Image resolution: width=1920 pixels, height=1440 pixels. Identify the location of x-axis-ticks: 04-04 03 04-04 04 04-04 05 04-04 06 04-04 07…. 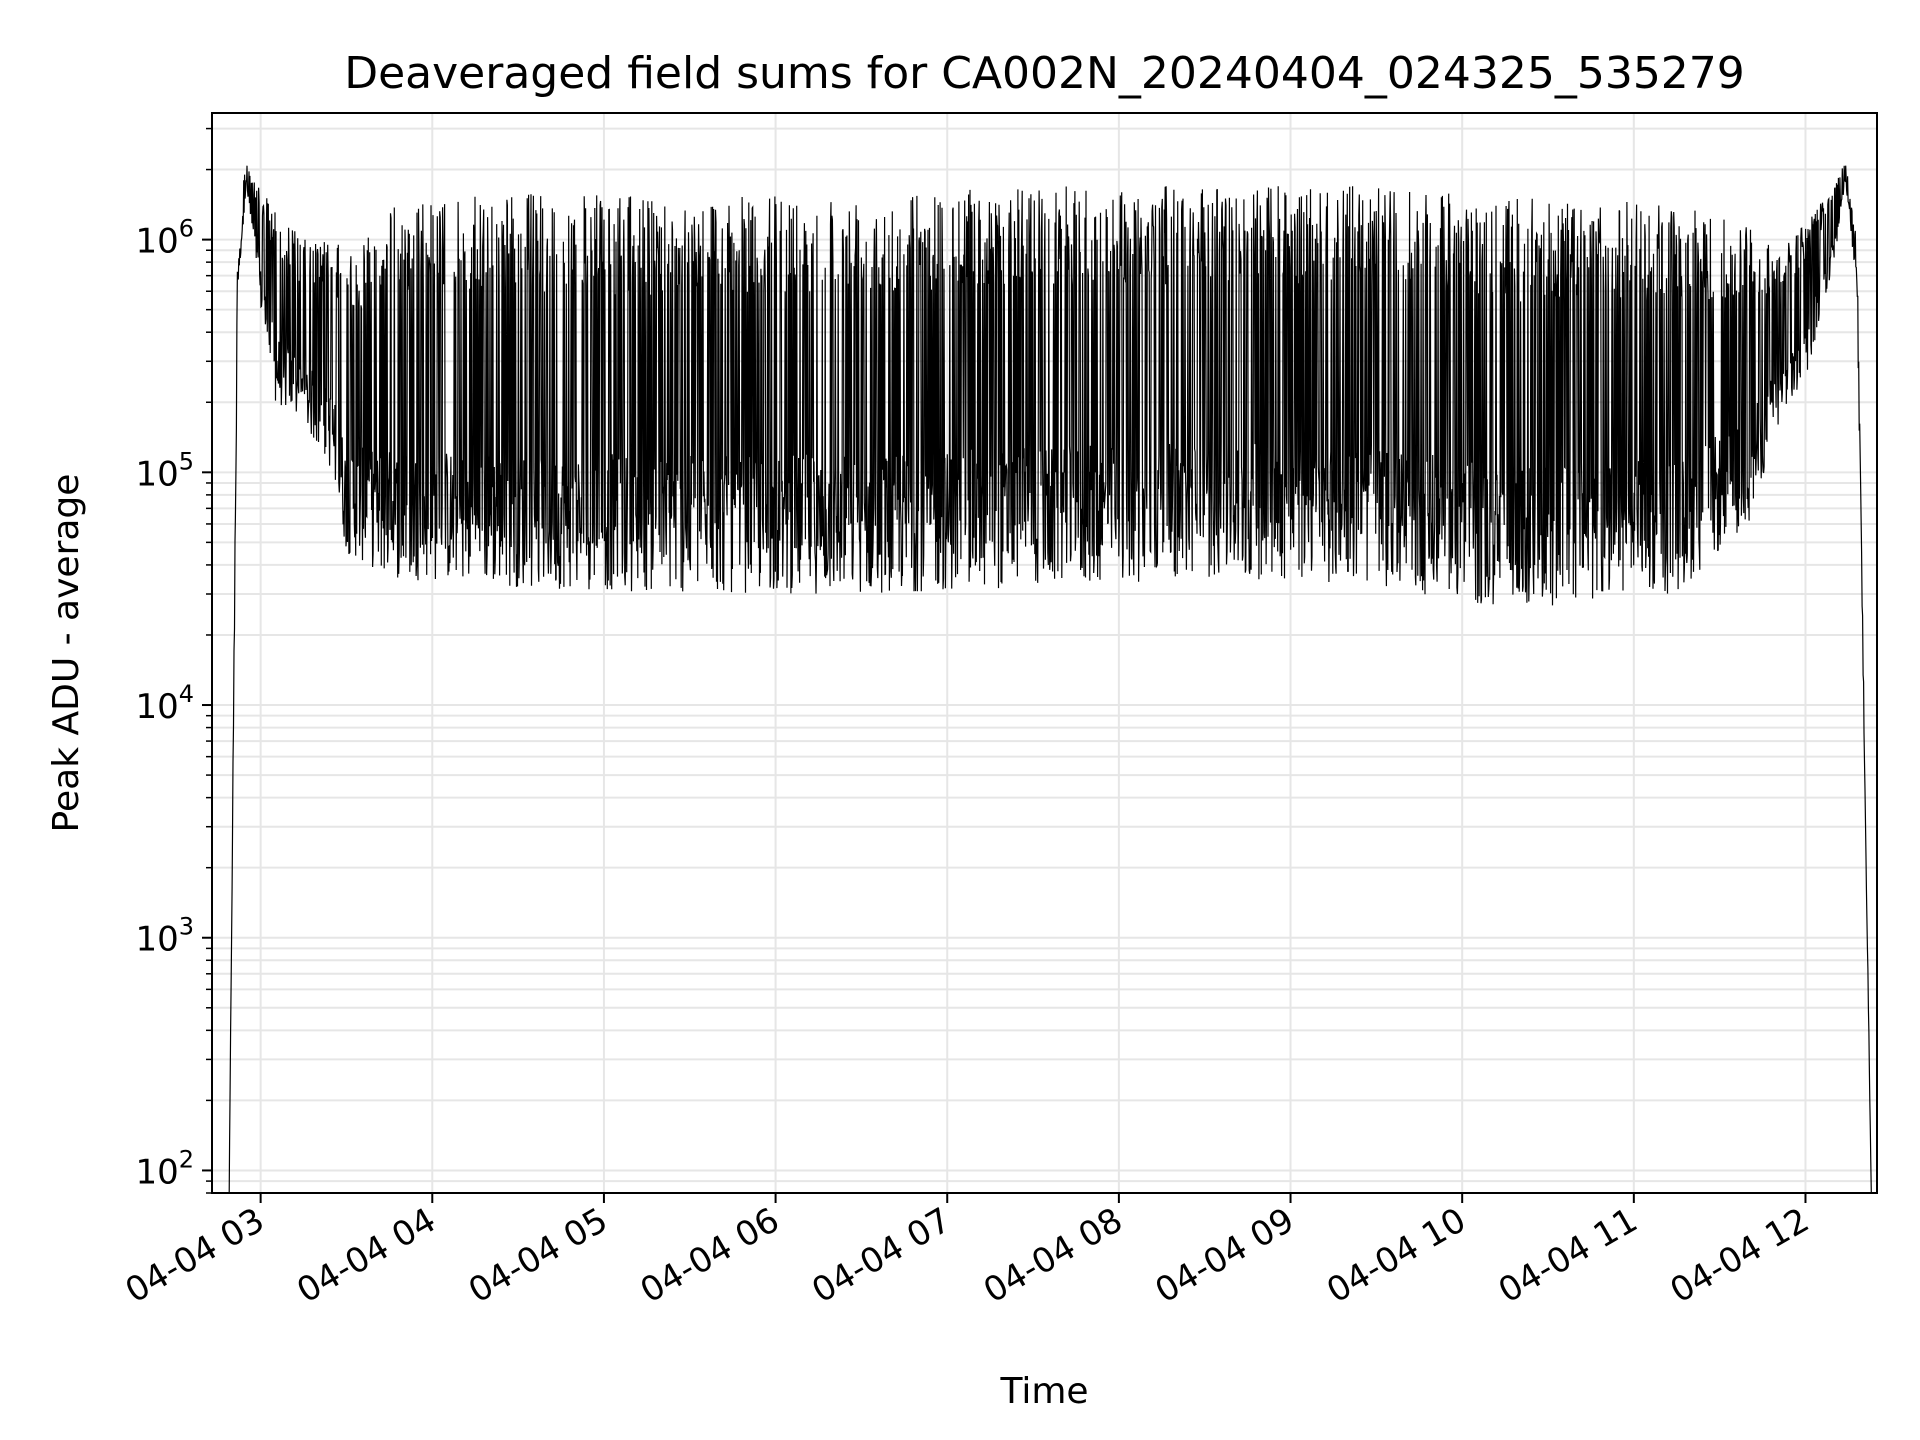
(967, 1252).